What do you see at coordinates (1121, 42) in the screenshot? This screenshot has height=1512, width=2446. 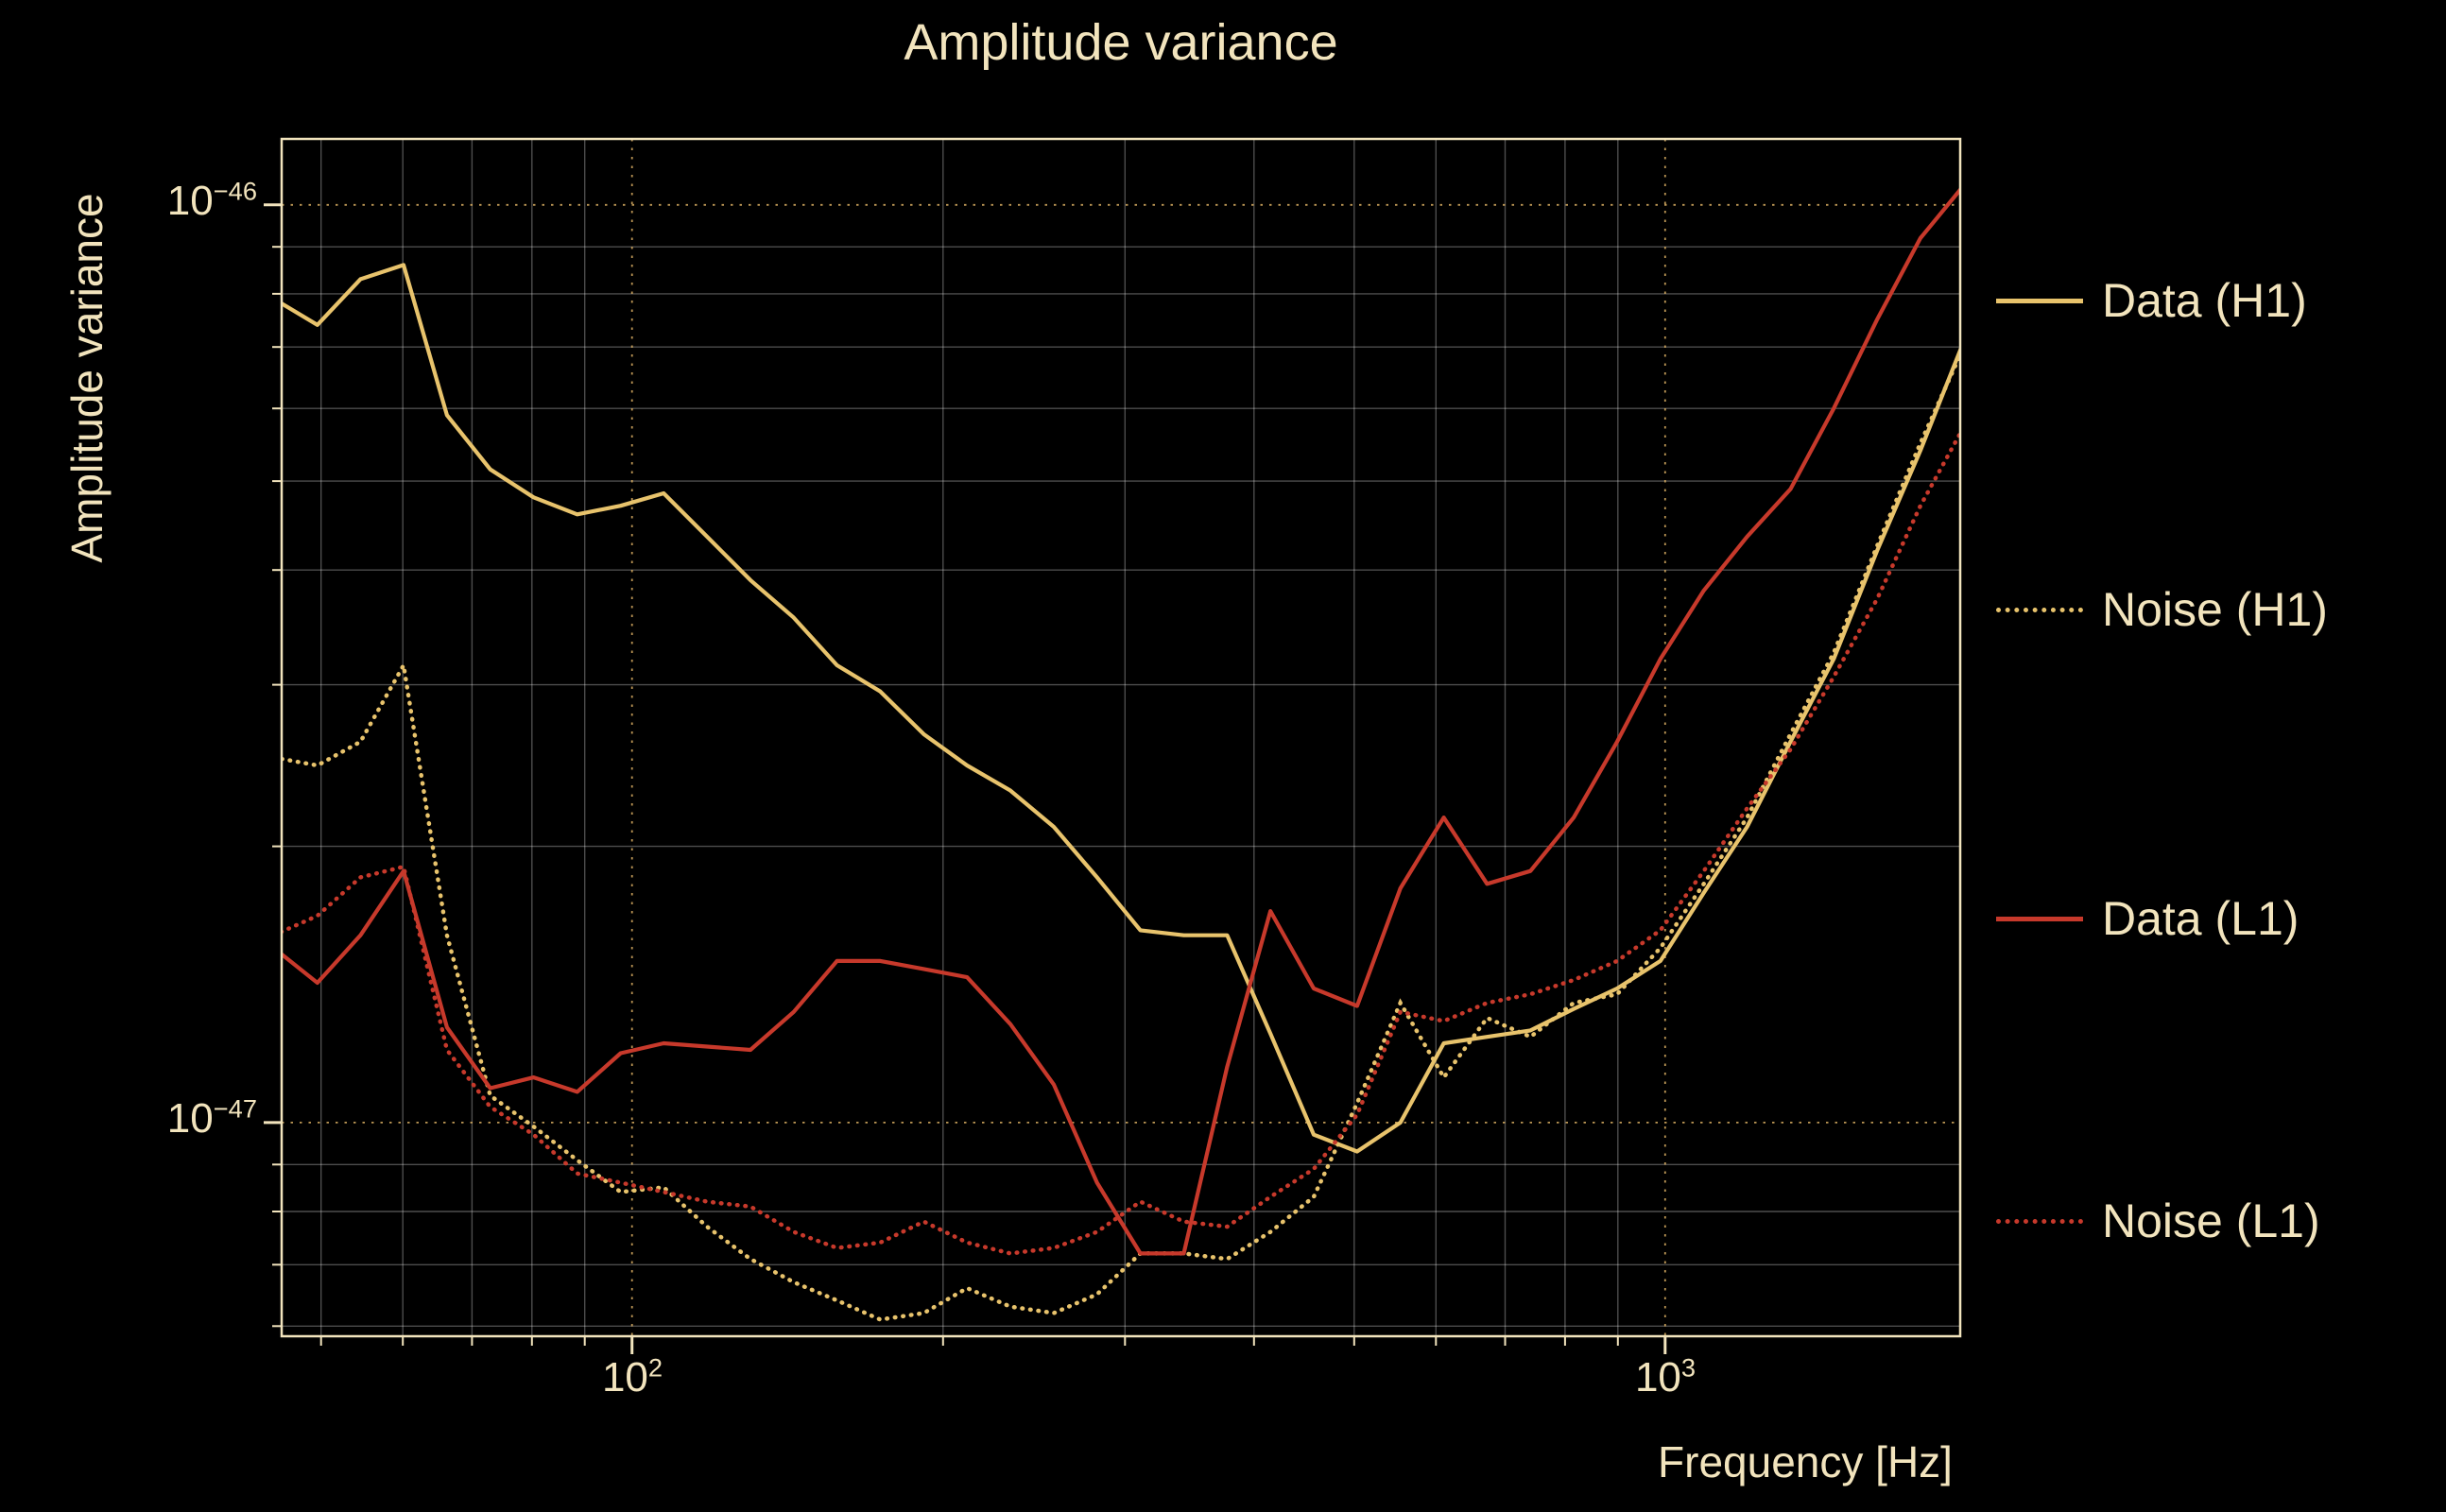 I see `chart-title: Amplitude variance` at bounding box center [1121, 42].